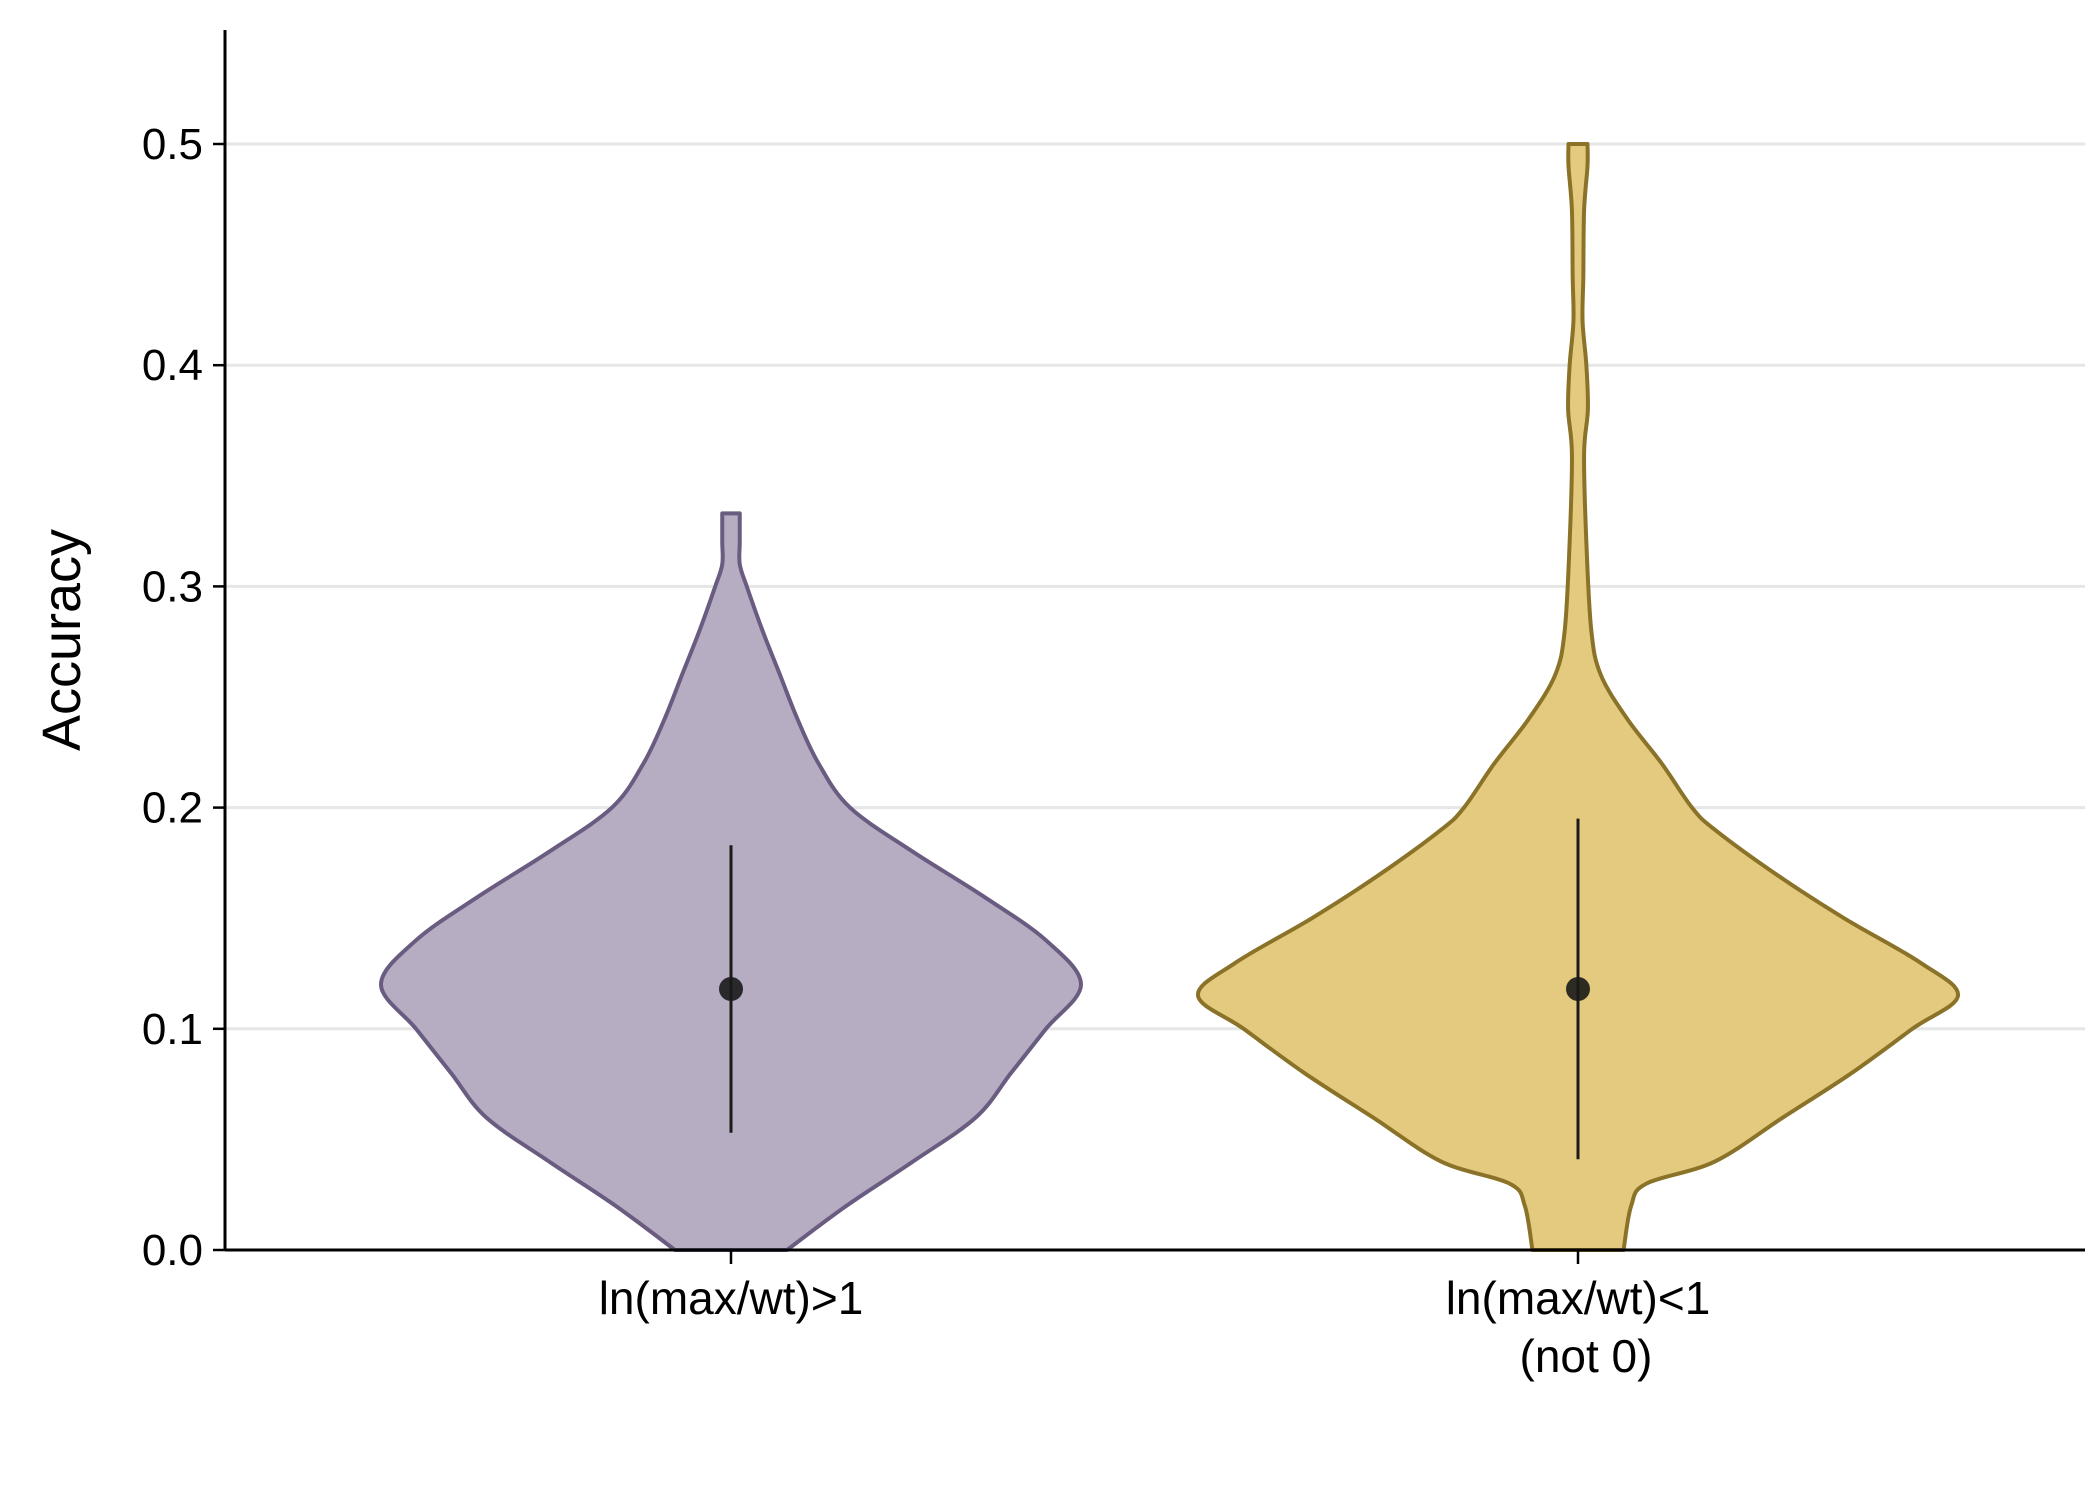 The image size is (2100, 1505). Describe the element at coordinates (731, 1298) in the screenshot. I see `x-category-label: ln(max/wt)>1` at that location.